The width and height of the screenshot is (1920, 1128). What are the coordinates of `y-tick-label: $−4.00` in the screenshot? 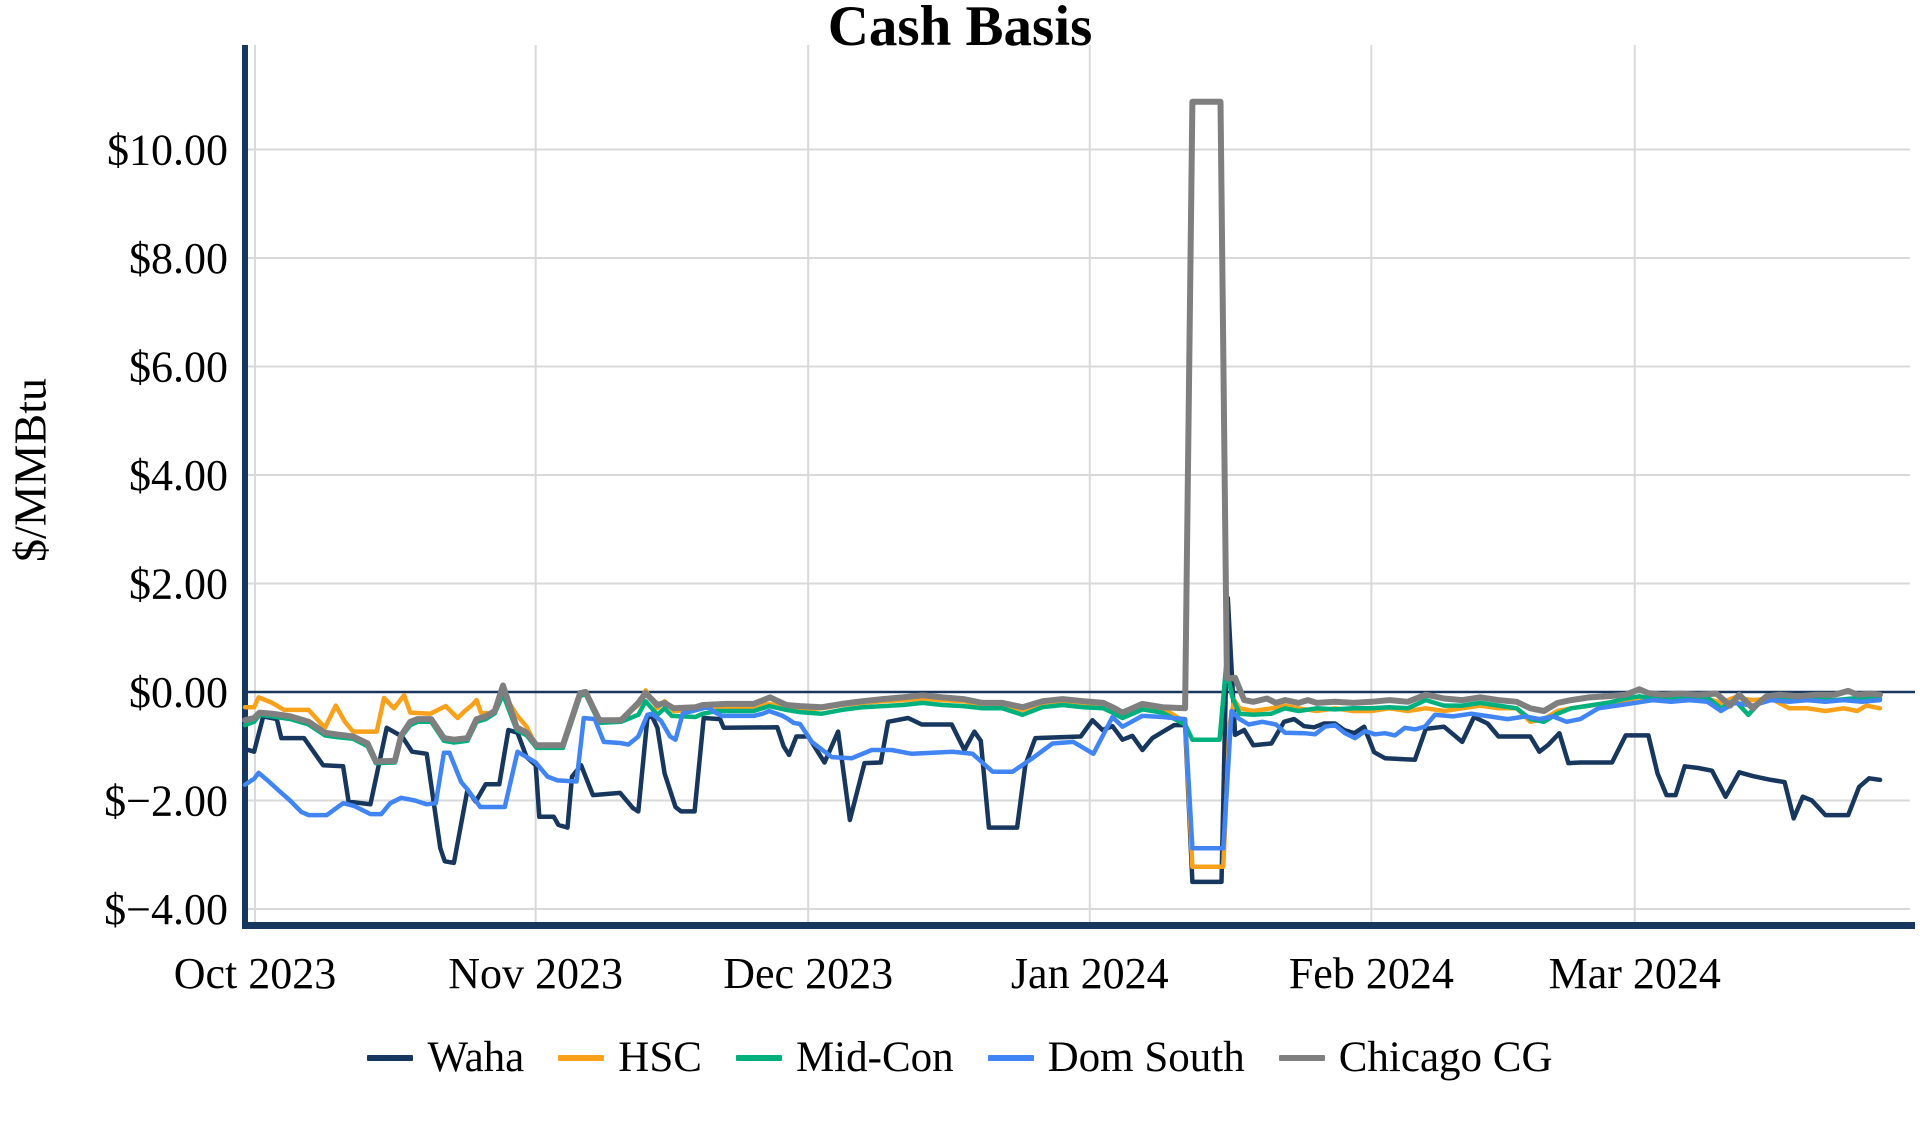 It's located at (166, 909).